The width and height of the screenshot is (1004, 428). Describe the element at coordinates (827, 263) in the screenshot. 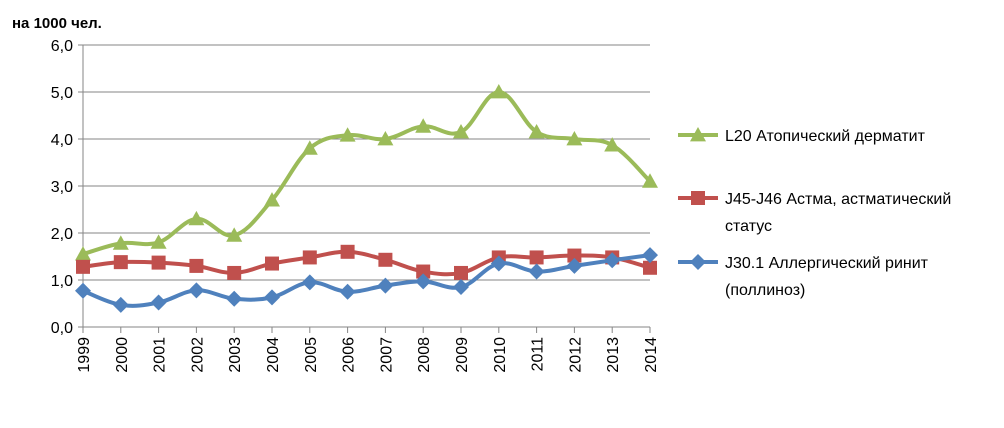

I see `legend-label: J30.1 Аллергический ринит` at that location.